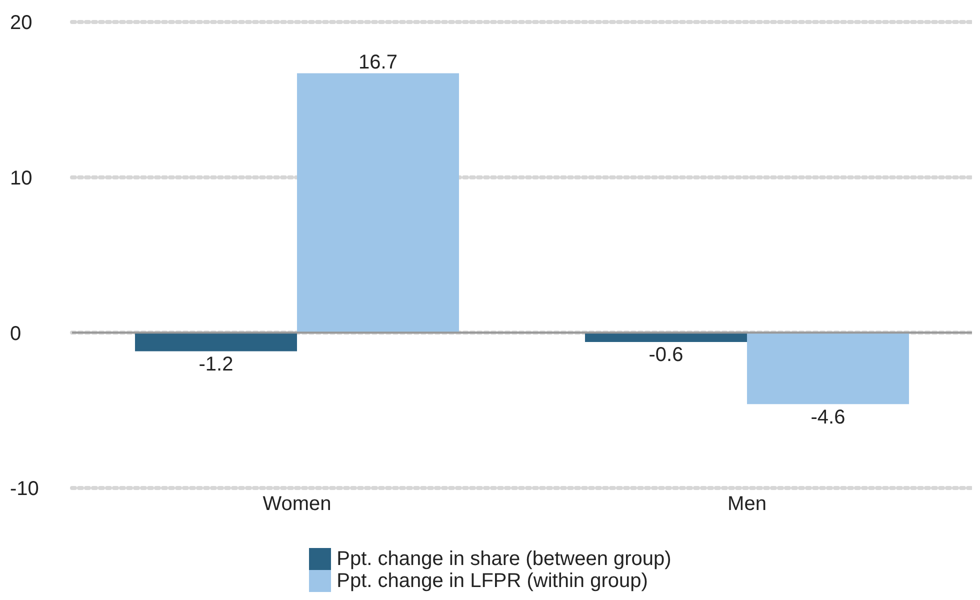 This screenshot has width=980, height=600. What do you see at coordinates (747, 504) in the screenshot?
I see `x-tick-label: Men` at bounding box center [747, 504].